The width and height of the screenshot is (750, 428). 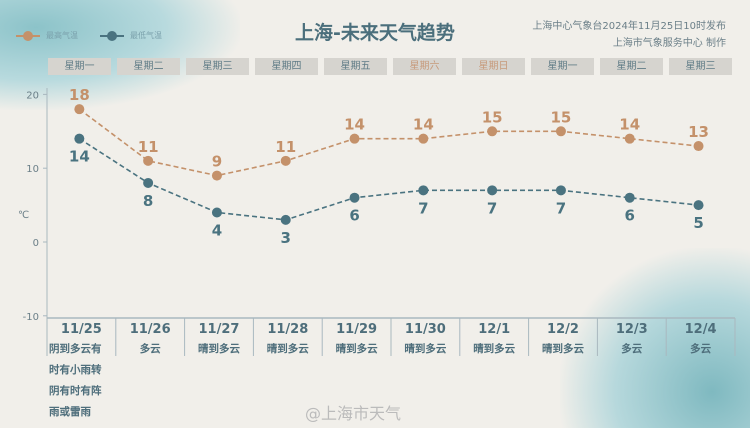 I want to click on legend-low: 最低气温, so click(x=131, y=35).